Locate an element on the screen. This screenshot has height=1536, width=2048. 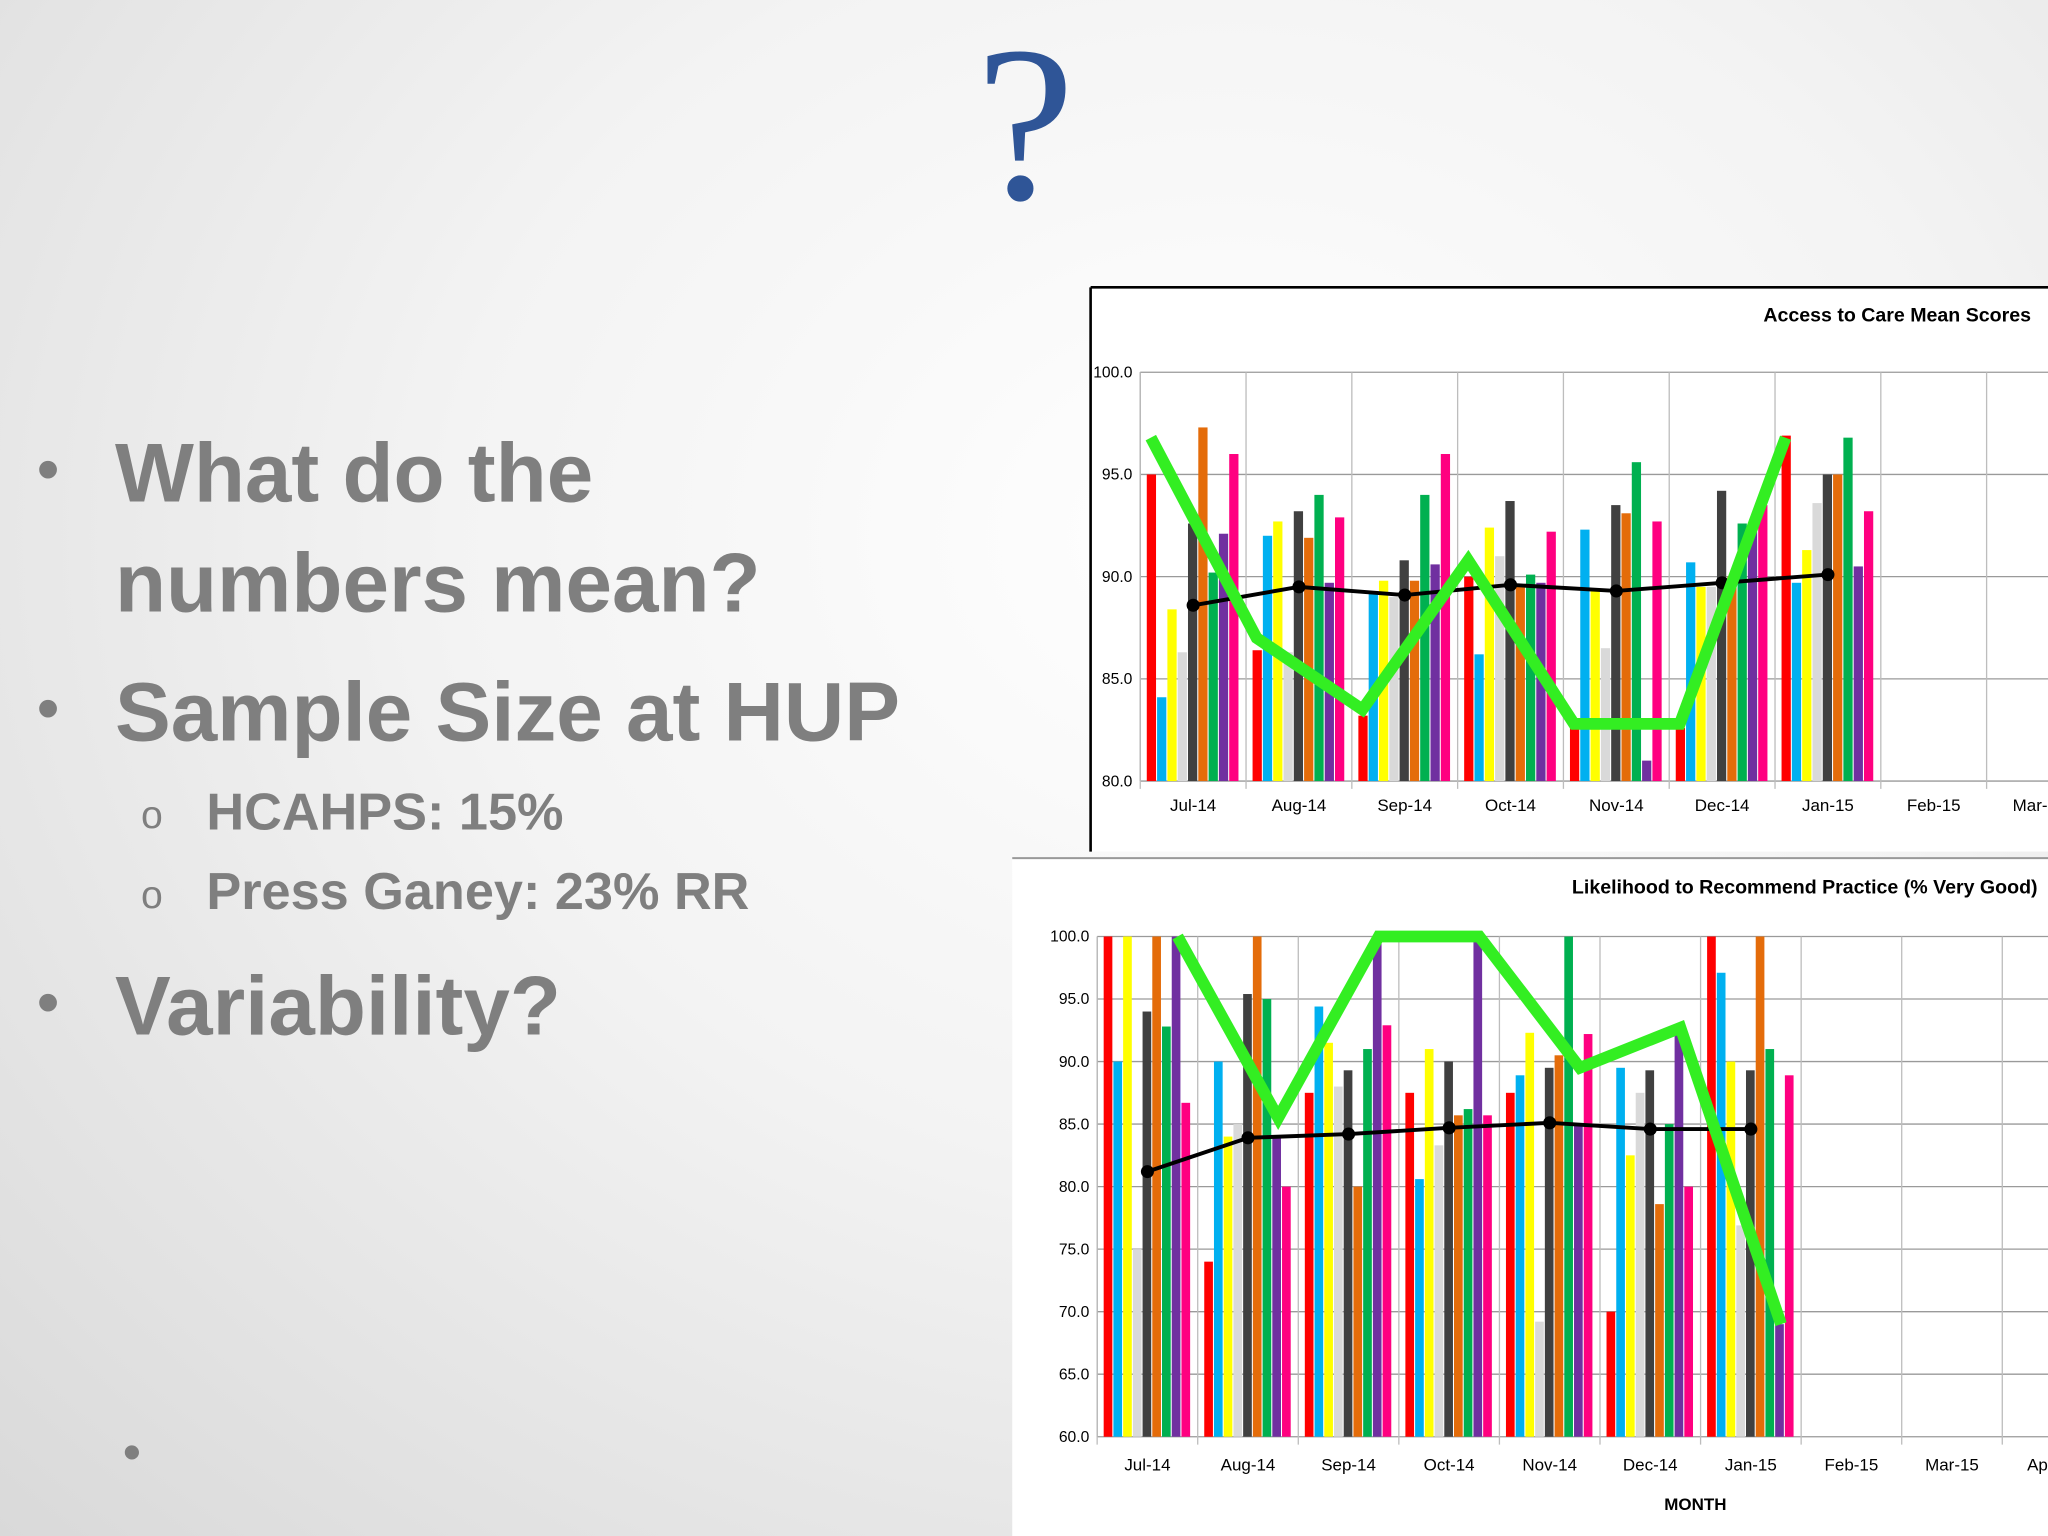
y-tick-label: 75.0 is located at coordinates (1074, 1249).